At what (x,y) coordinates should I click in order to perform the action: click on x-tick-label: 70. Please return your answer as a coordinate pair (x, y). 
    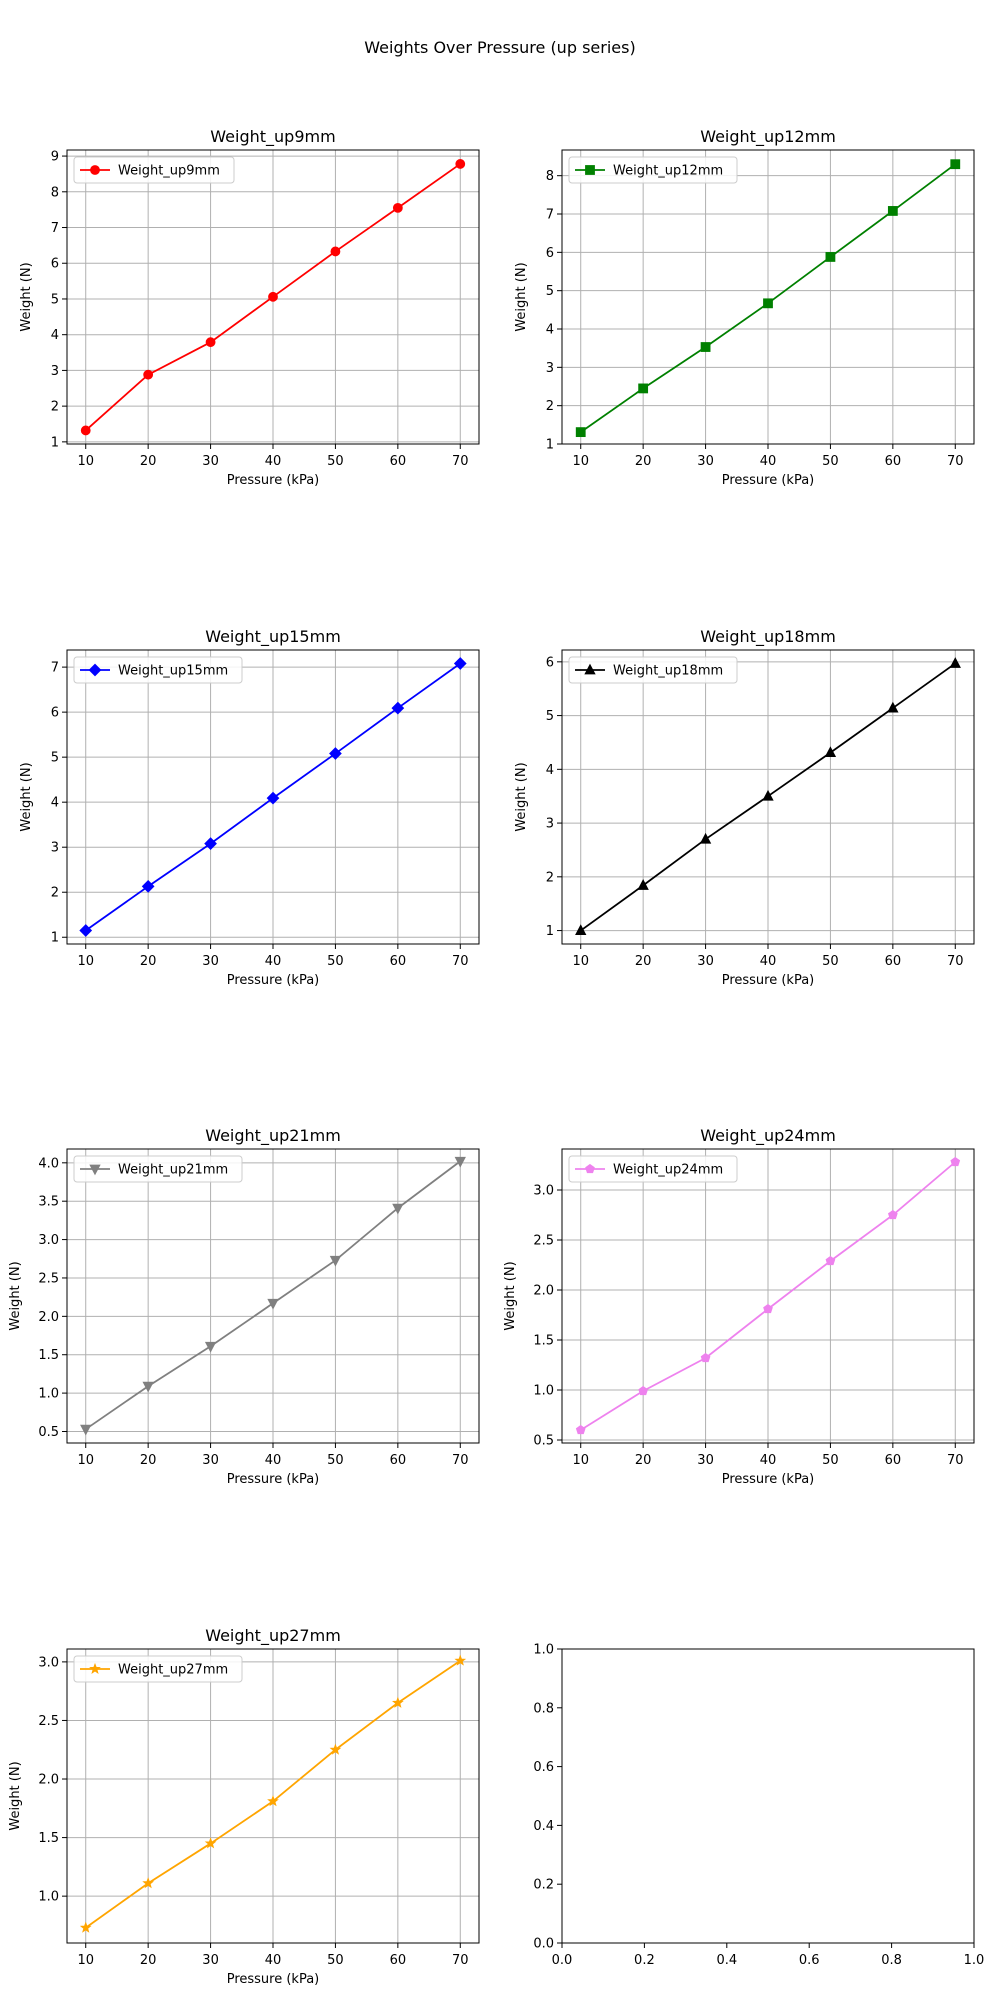
    Looking at the image, I should click on (460, 961).